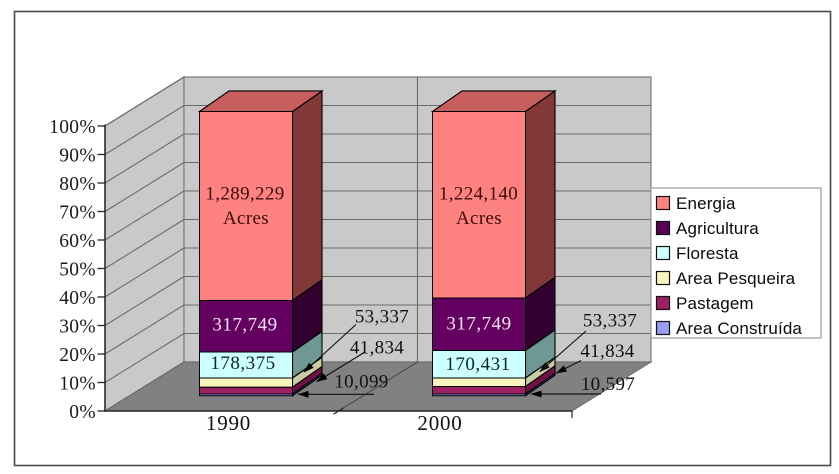  Describe the element at coordinates (736, 278) in the screenshot. I see `svg-text: Area Pesqueira` at that location.